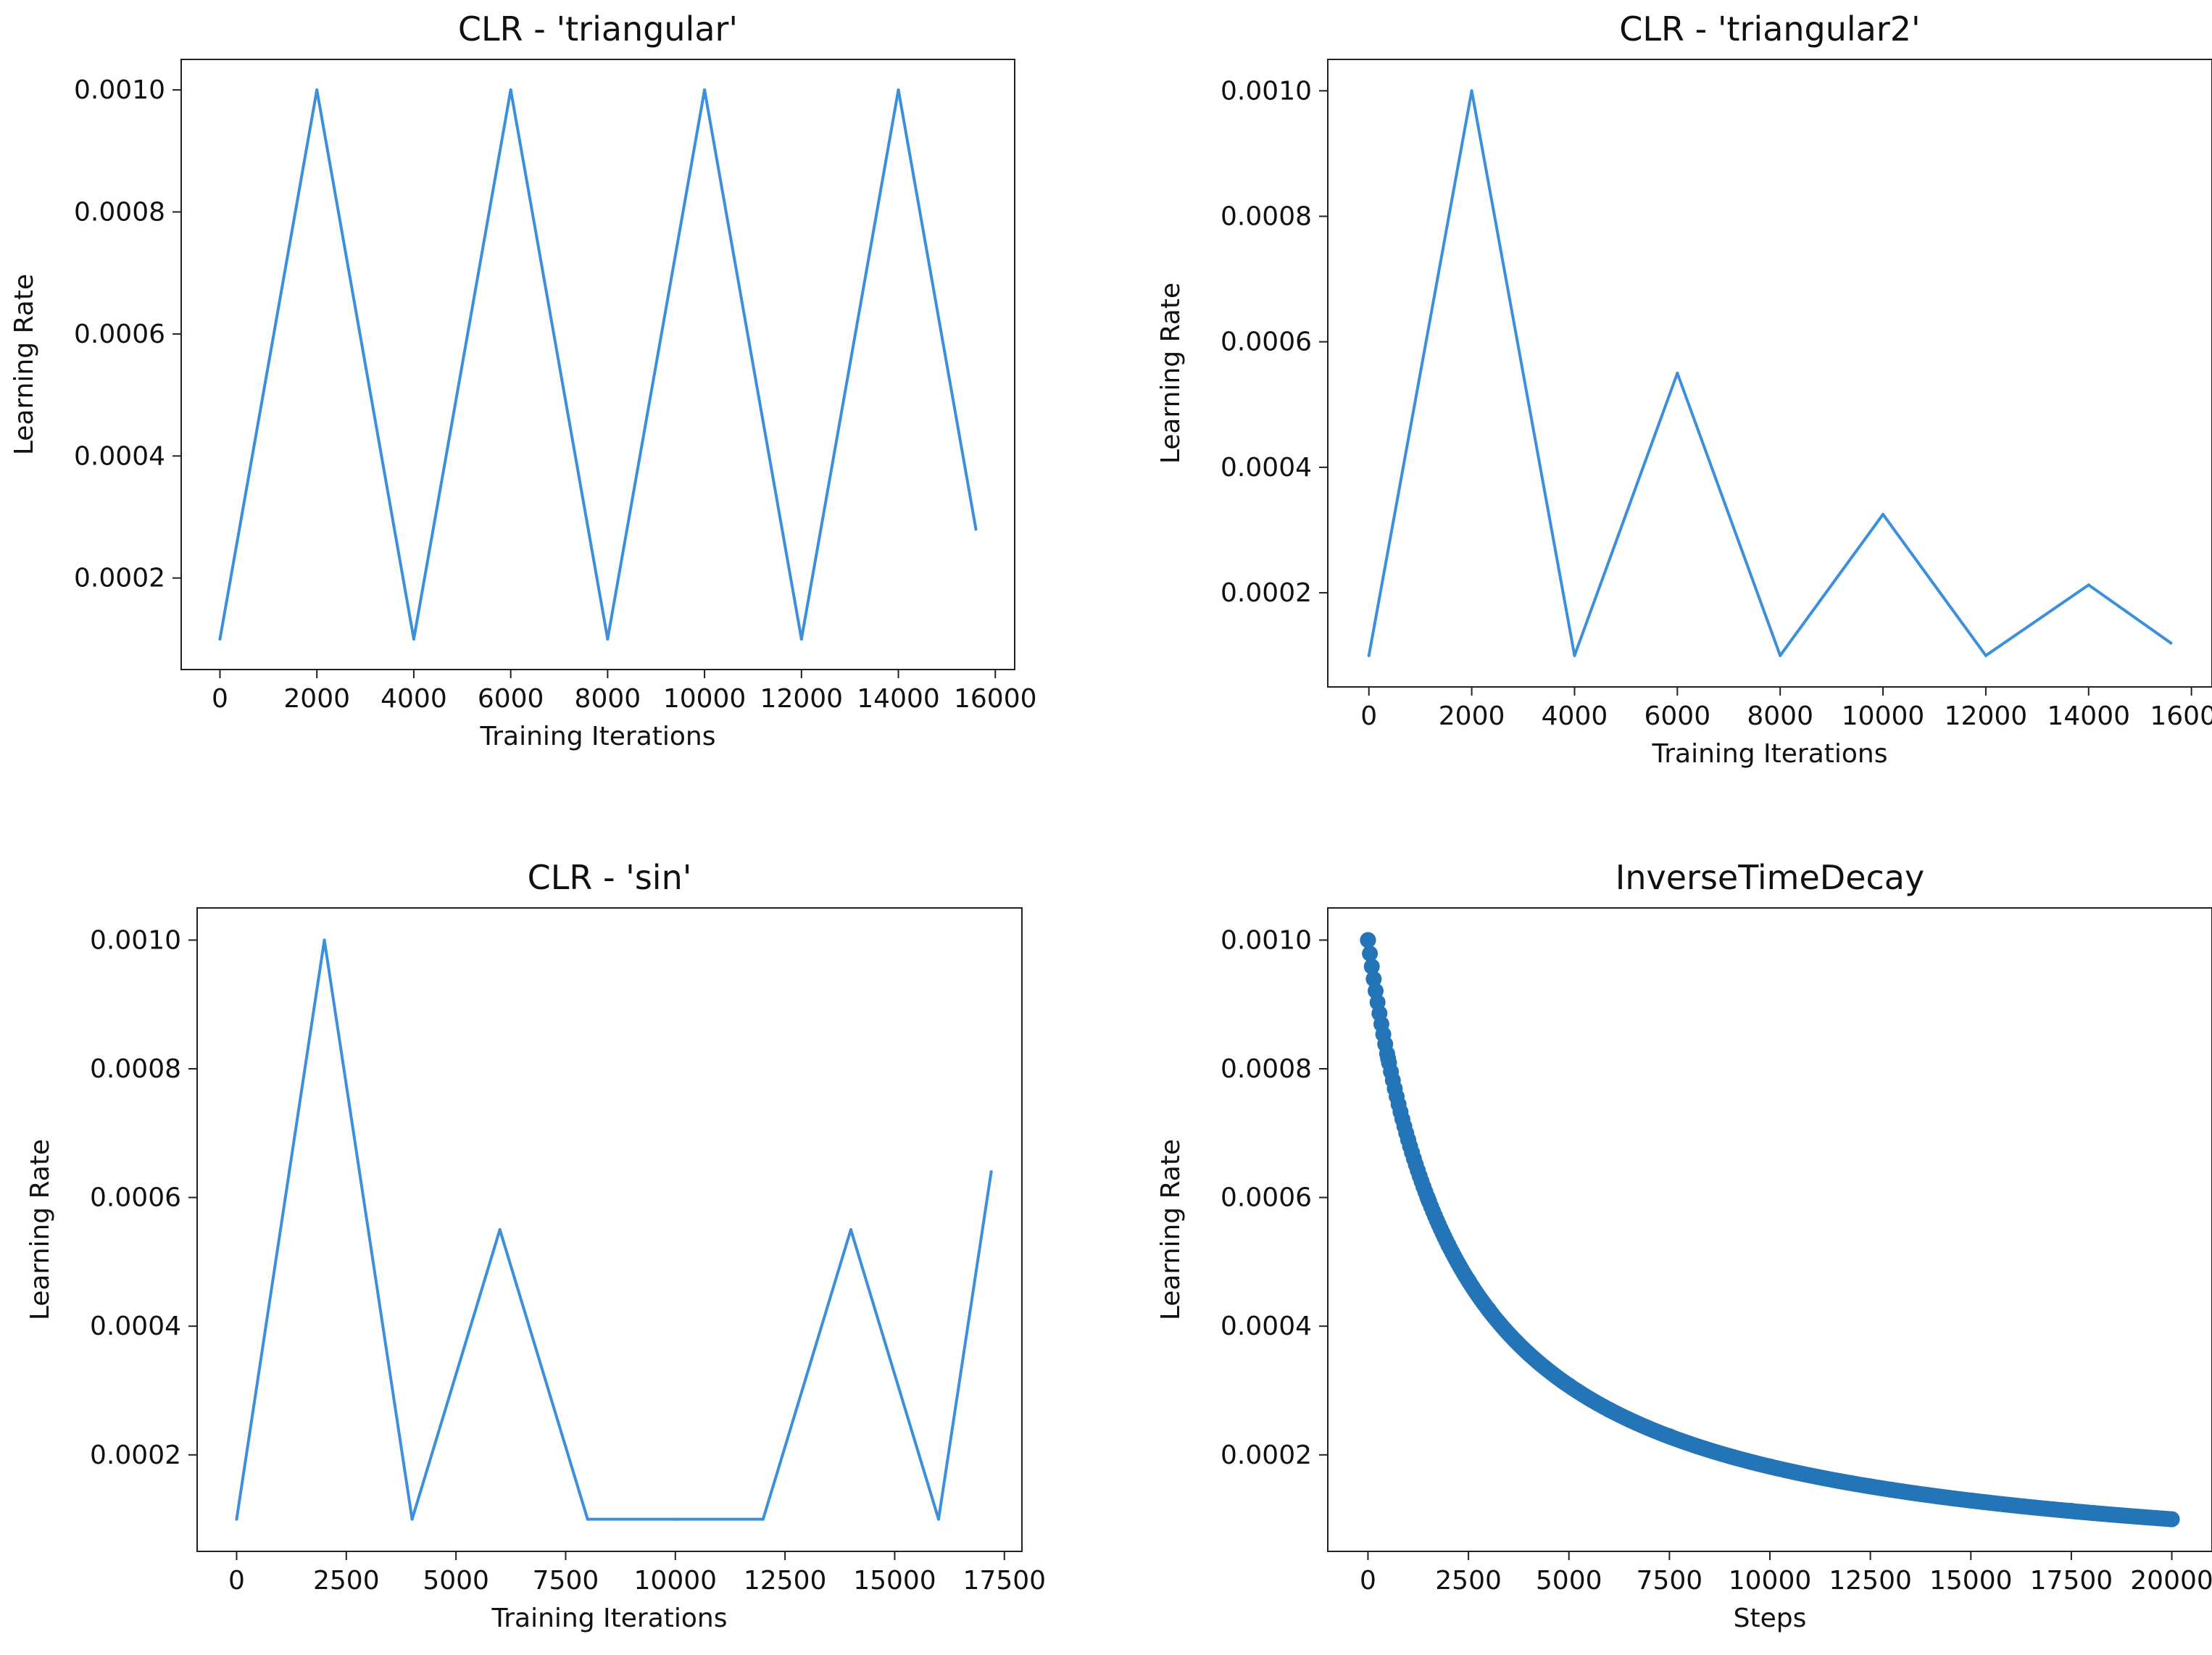  I want to click on x-tick-label: 15000, so click(895, 1581).